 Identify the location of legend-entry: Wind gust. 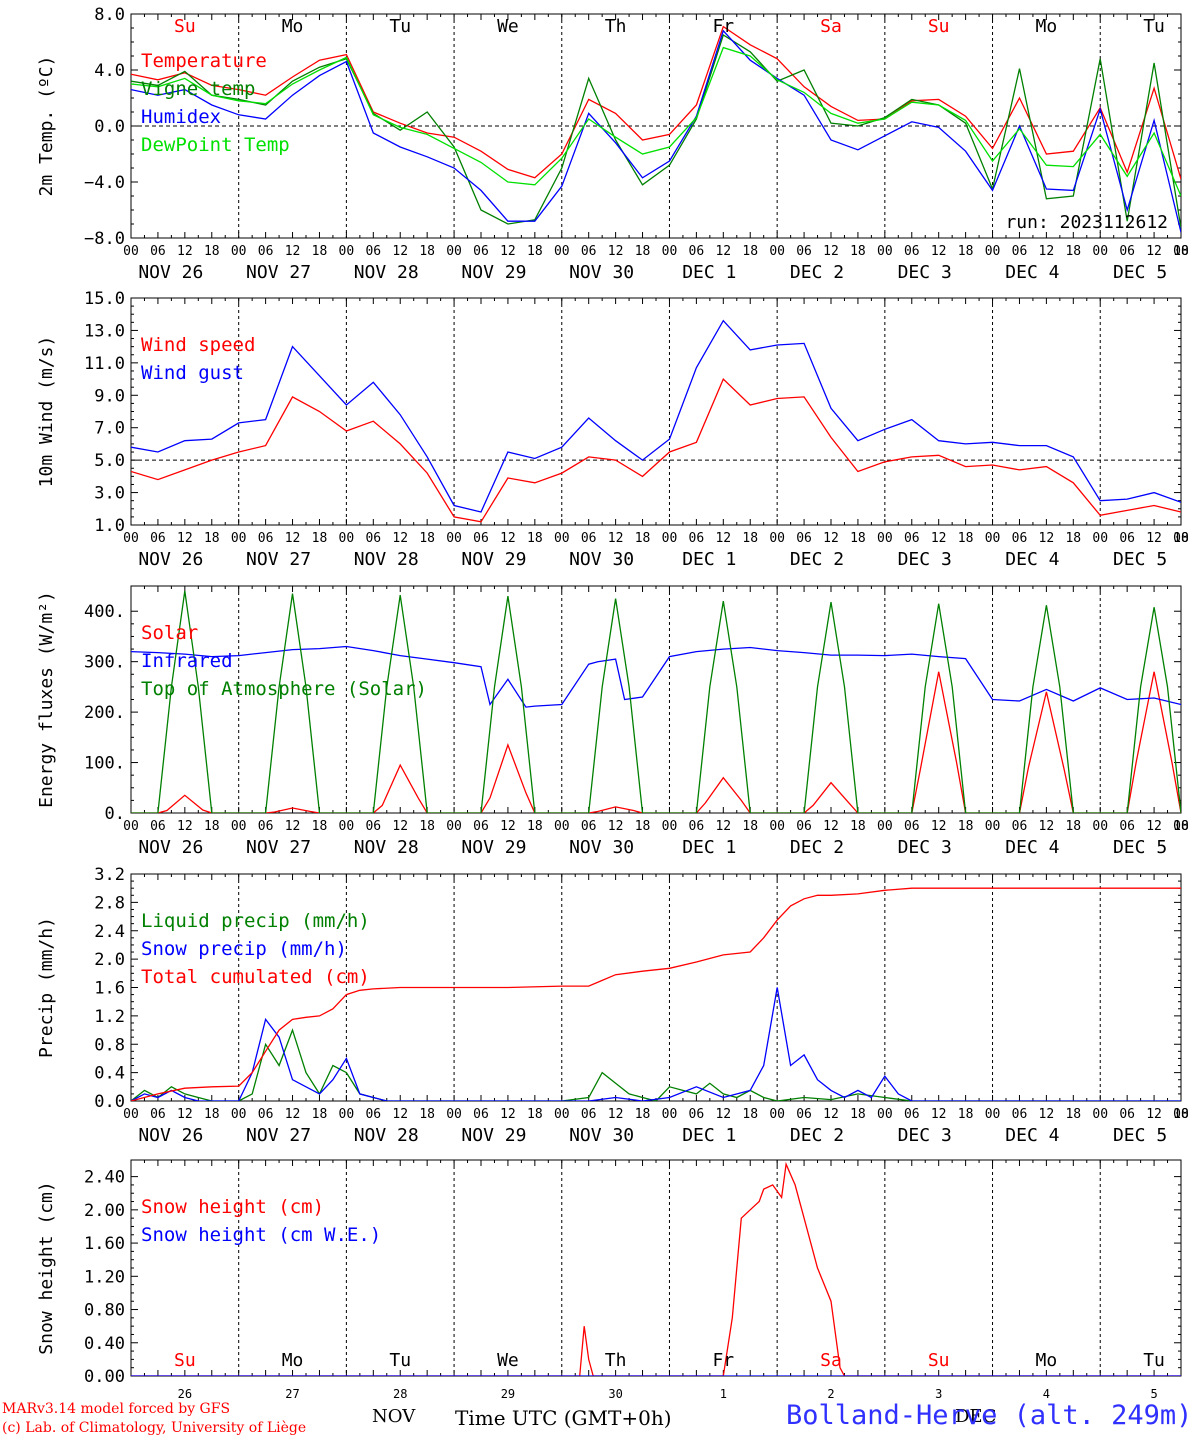
(192, 373).